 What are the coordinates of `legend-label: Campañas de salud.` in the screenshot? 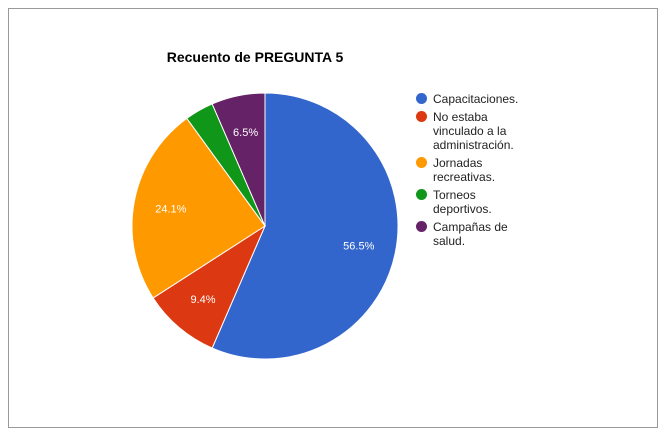 It's located at (470, 234).